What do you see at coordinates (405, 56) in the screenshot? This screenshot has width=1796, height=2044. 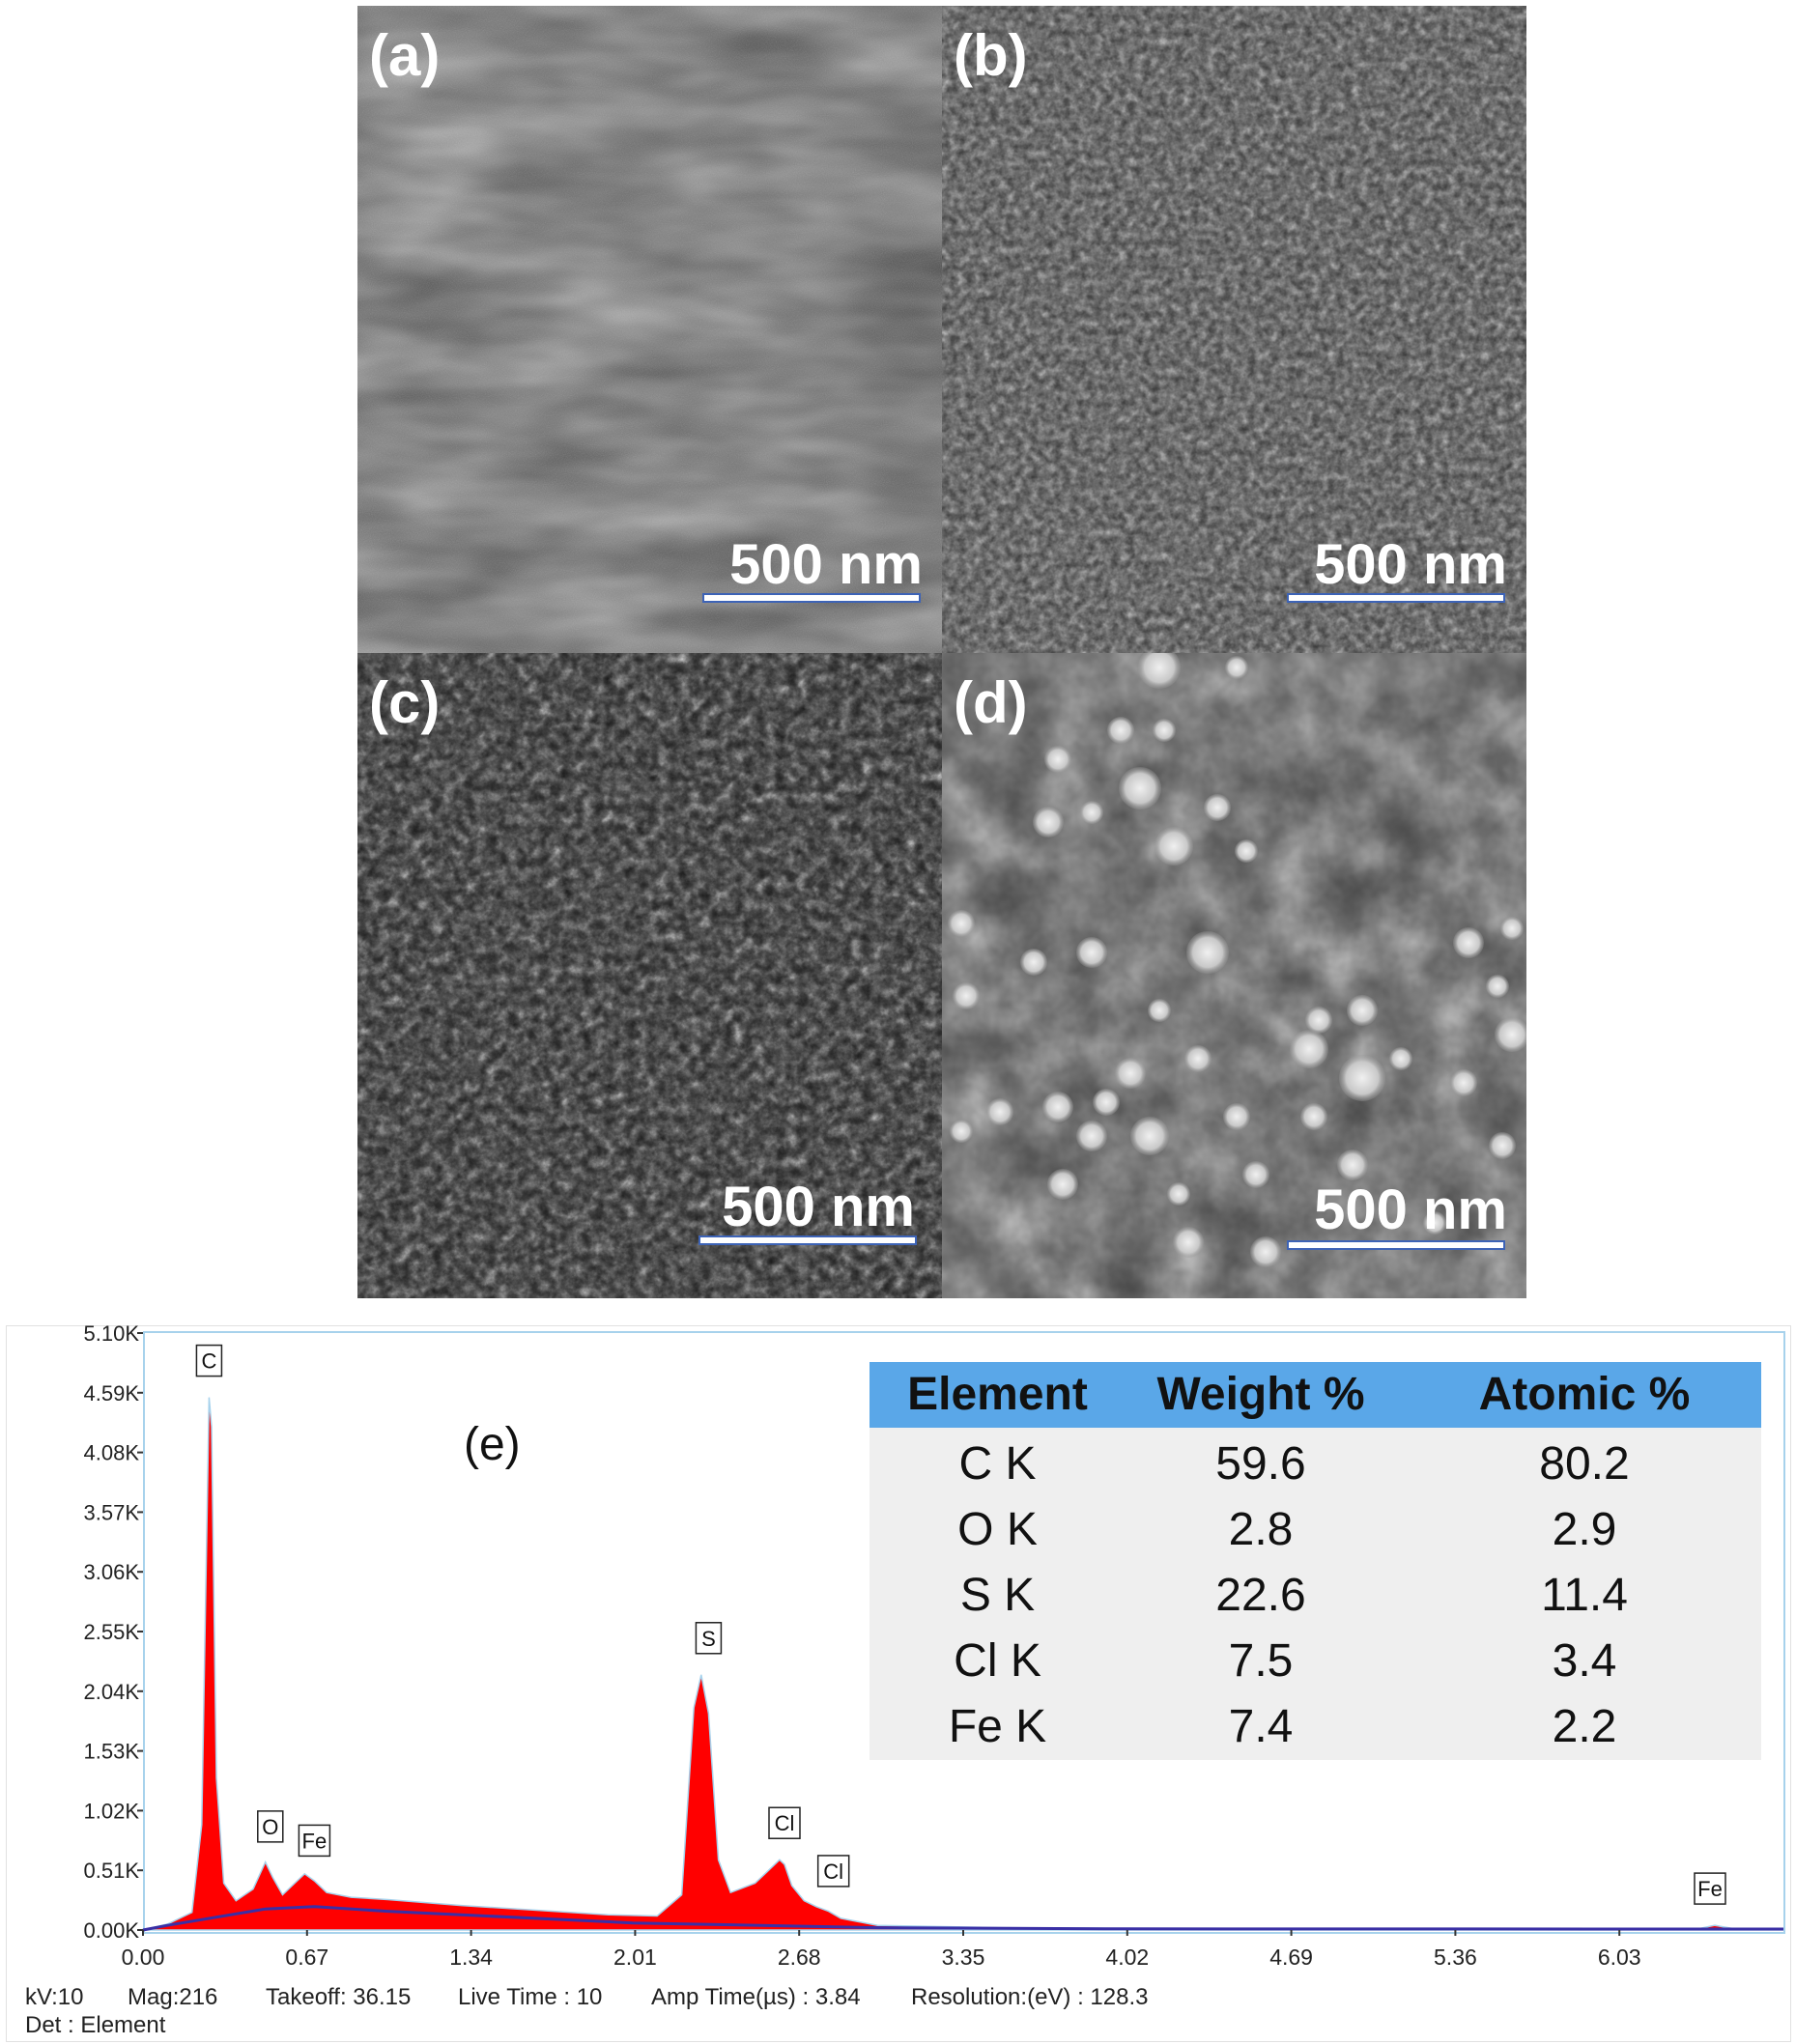 I see `panel-label-a: (a)` at bounding box center [405, 56].